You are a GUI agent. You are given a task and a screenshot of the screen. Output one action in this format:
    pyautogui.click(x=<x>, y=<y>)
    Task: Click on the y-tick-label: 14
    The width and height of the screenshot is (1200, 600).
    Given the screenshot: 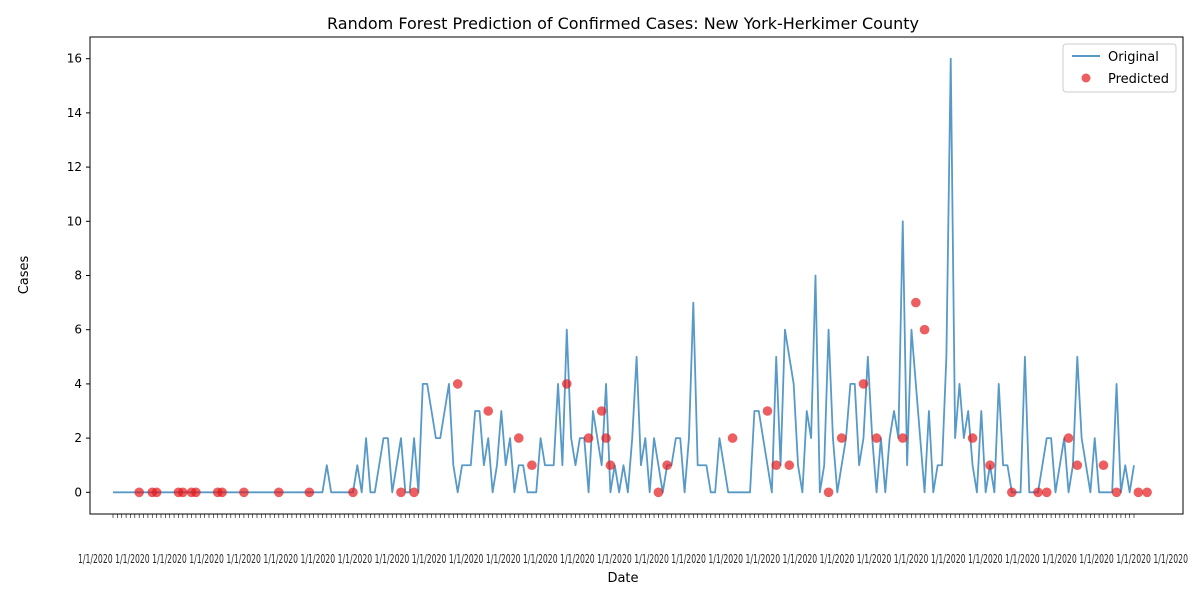 What is the action you would take?
    pyautogui.click(x=74, y=113)
    